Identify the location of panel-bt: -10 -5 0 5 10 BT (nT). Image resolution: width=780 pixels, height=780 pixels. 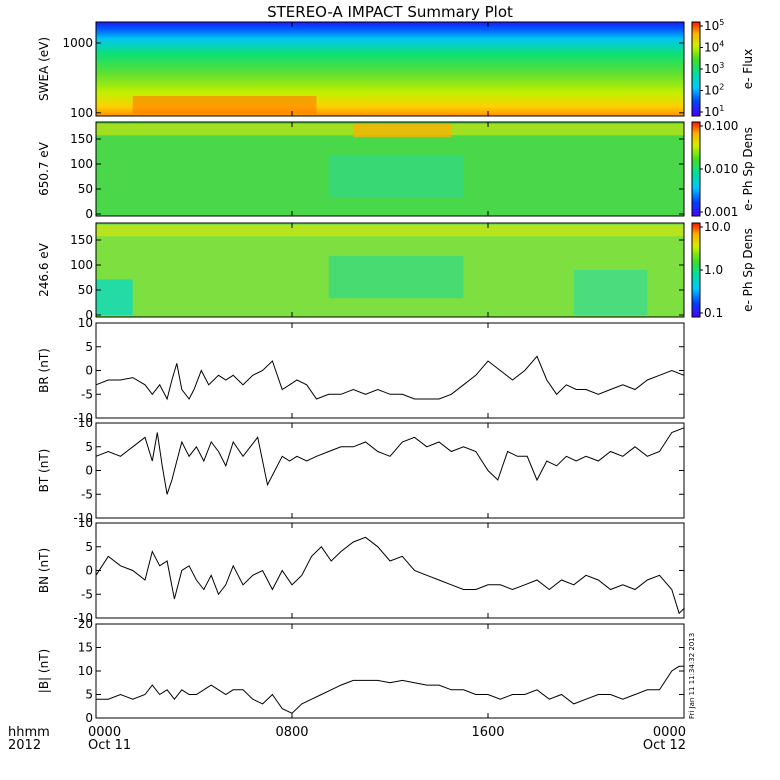
(361, 470).